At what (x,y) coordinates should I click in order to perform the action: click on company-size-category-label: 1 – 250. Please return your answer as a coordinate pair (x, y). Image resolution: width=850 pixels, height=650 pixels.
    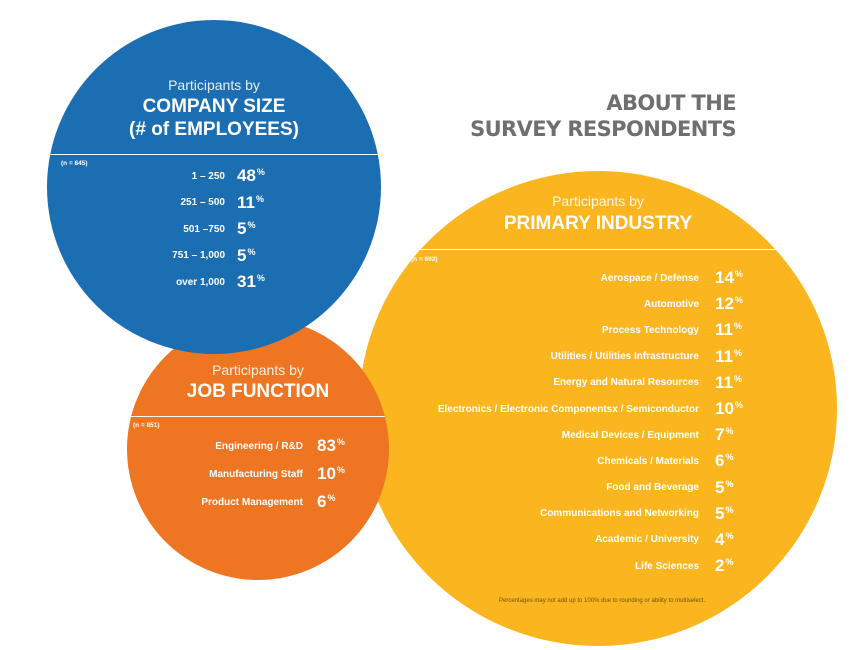
    Looking at the image, I should click on (208, 176).